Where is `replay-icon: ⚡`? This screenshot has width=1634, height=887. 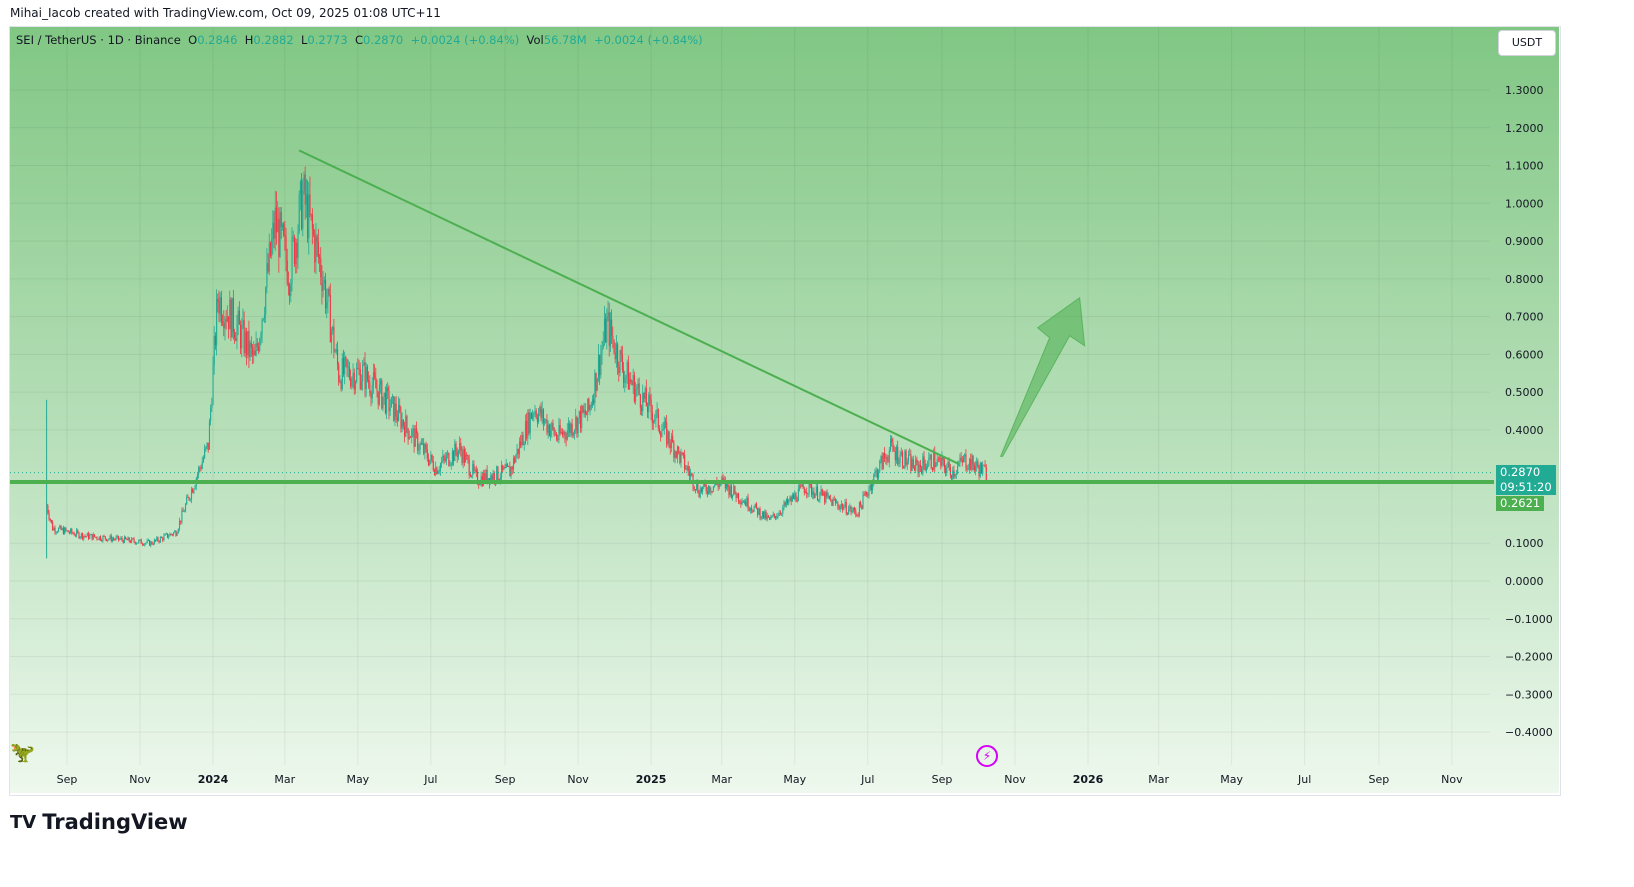 replay-icon: ⚡ is located at coordinates (987, 756).